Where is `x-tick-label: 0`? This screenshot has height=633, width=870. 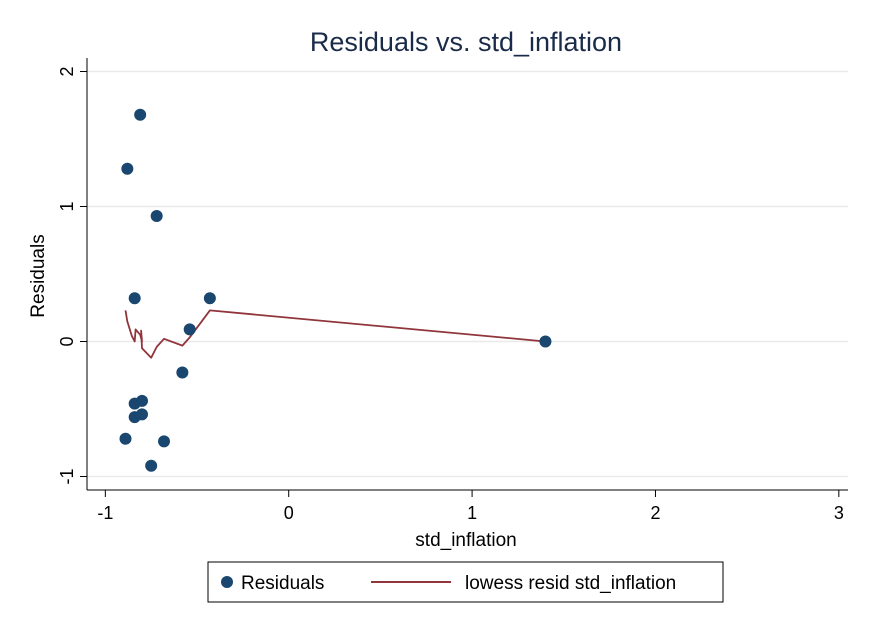
x-tick-label: 0 is located at coordinates (289, 513).